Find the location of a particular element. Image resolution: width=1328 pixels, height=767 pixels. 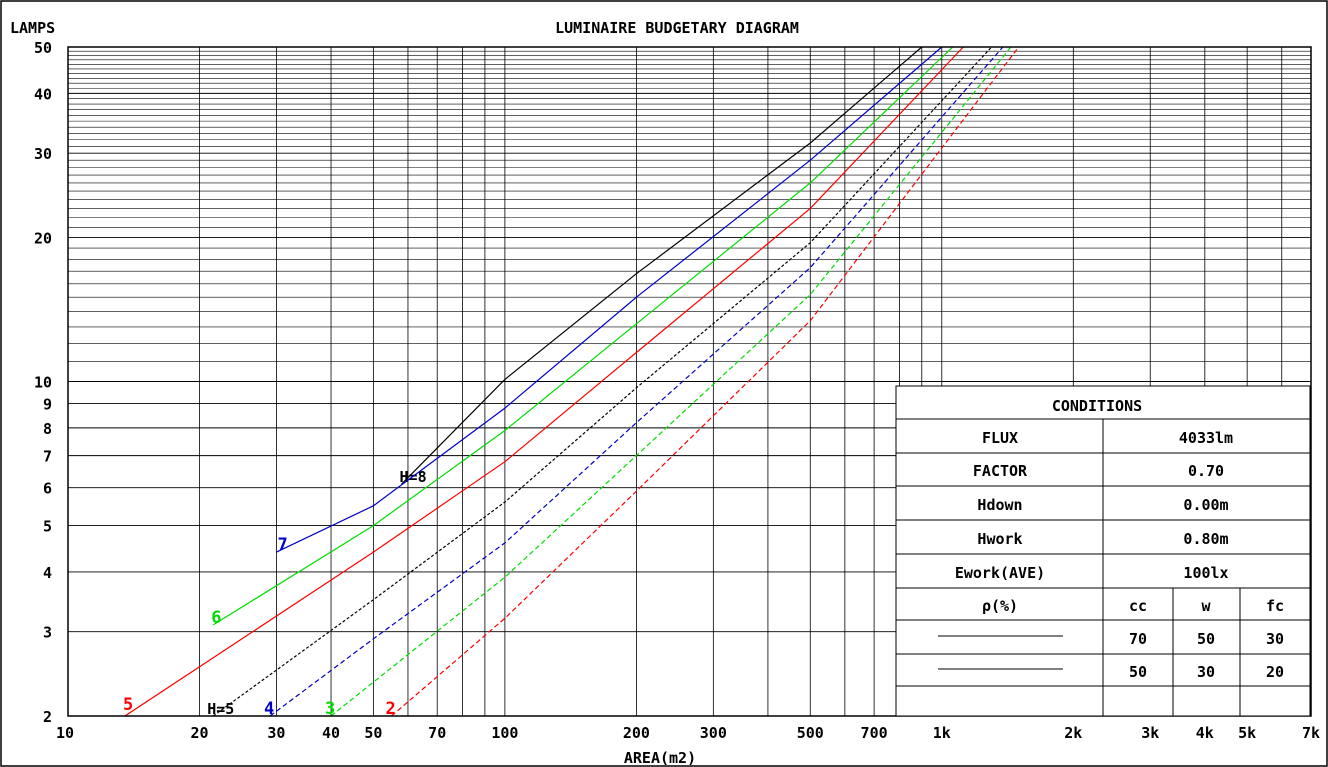

x-tick-label: 50 is located at coordinates (373, 733).